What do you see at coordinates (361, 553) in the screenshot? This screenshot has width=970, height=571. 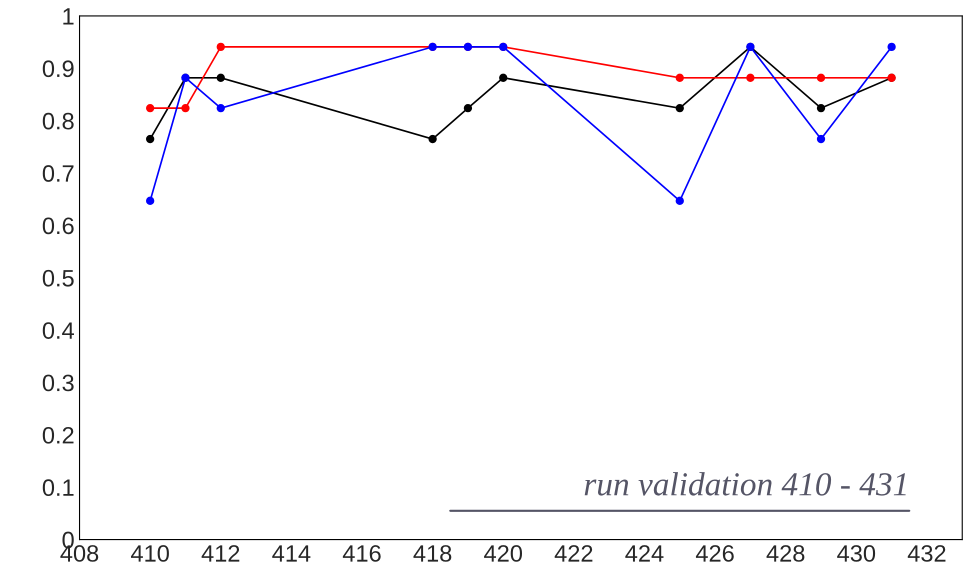 I see `x-tick-label: 416` at bounding box center [361, 553].